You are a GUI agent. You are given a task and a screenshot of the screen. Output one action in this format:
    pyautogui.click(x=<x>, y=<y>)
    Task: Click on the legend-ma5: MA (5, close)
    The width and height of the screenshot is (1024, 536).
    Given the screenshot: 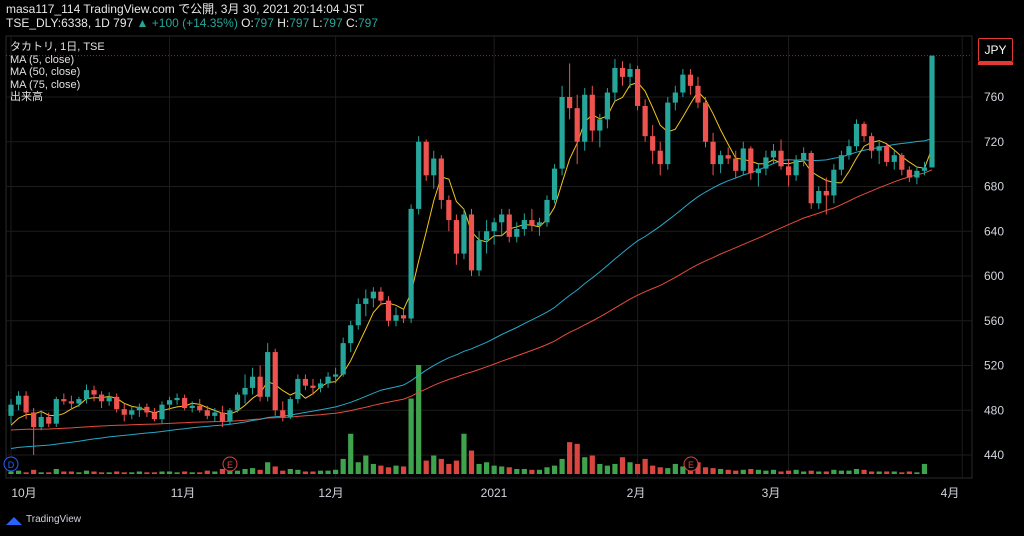 What is the action you would take?
    pyautogui.click(x=42, y=59)
    